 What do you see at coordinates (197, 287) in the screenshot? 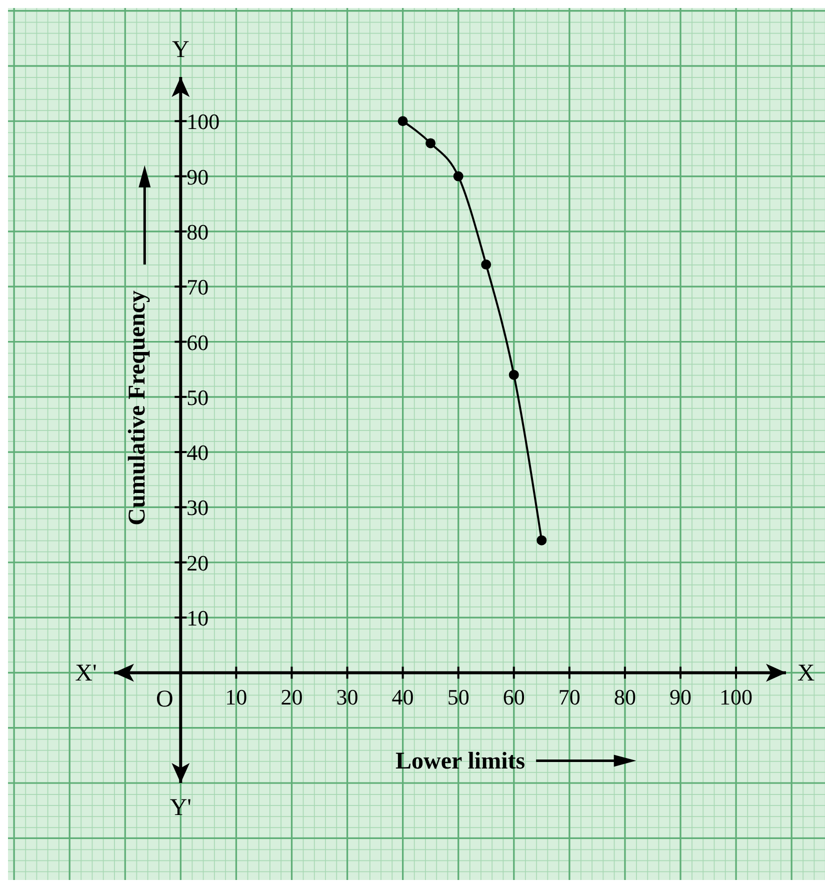
I see `y-tick-label: 70` at bounding box center [197, 287].